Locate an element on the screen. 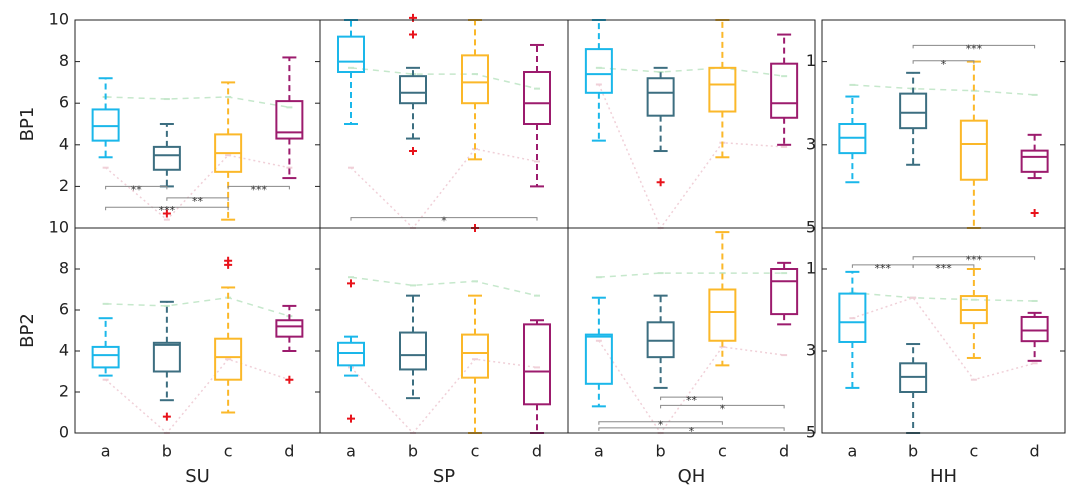 This screenshot has height=493, width=1092. y-tick-label: 0 is located at coordinates (64, 432).